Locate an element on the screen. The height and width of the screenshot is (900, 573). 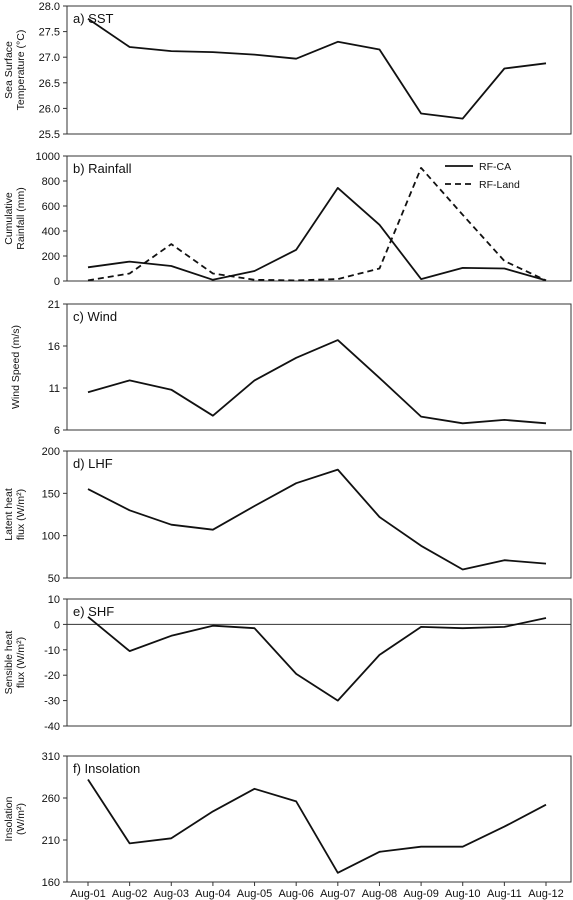
series-line-wind is located at coordinates (317, 382).